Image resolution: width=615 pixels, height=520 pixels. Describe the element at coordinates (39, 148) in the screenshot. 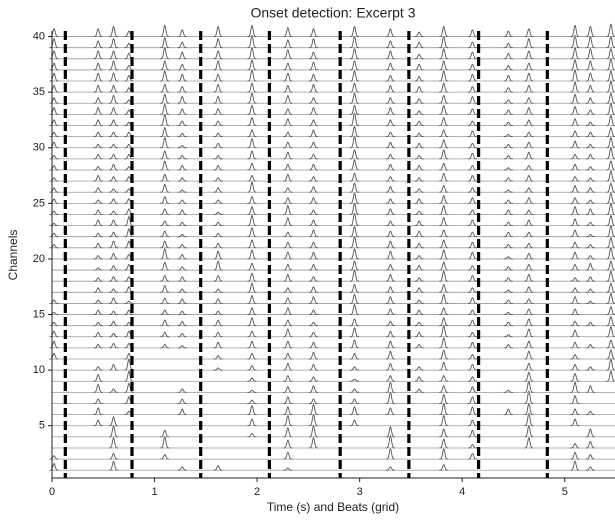

I see `y-tick-label: 30` at that location.